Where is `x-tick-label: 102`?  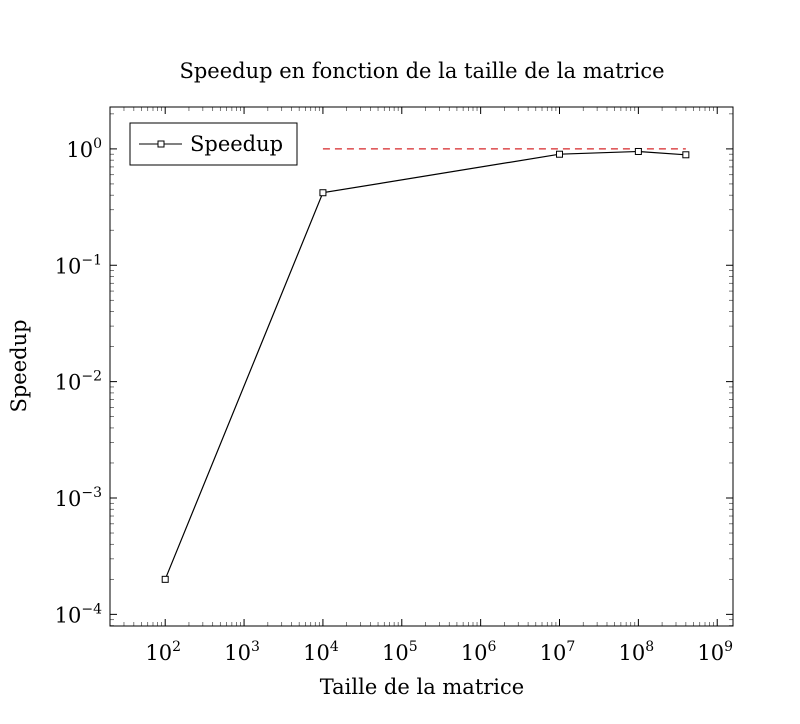 x-tick-label: 102 is located at coordinates (163, 652).